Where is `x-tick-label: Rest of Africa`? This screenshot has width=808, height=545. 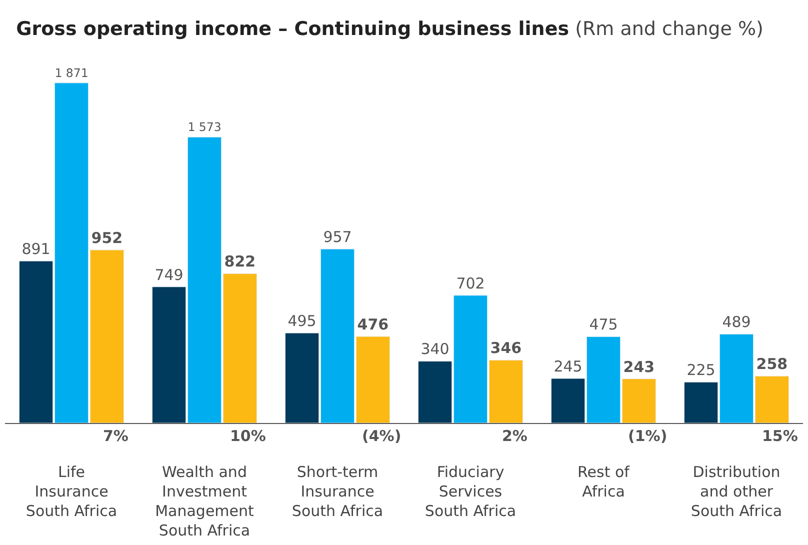
x-tick-label: Rest of Africa is located at coordinates (604, 481).